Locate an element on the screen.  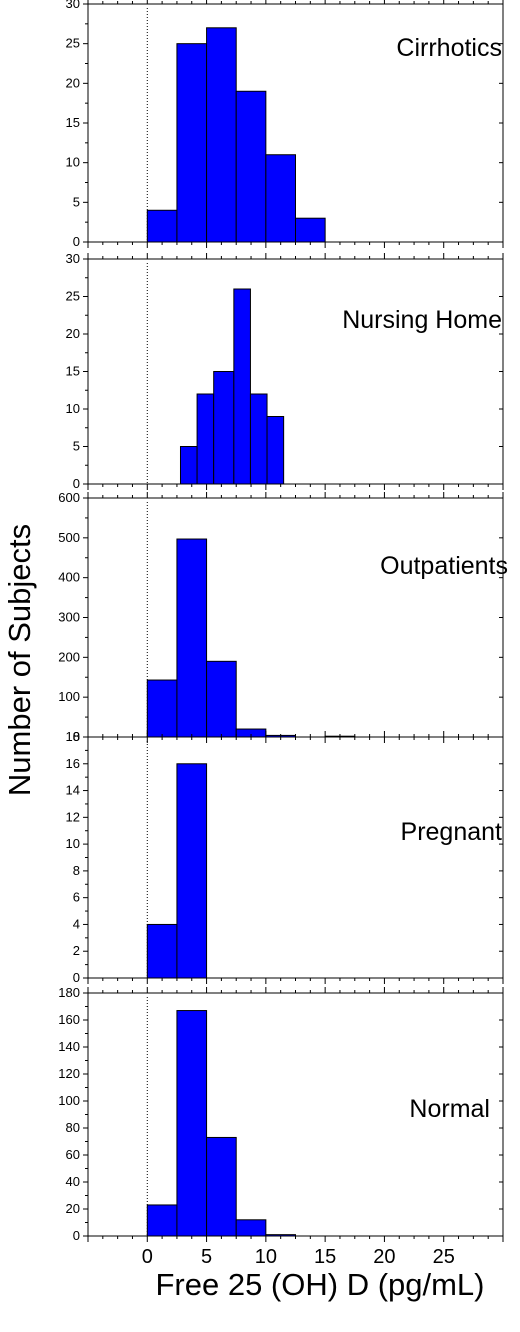
y-tick-label: 400 is located at coordinates (69, 577).